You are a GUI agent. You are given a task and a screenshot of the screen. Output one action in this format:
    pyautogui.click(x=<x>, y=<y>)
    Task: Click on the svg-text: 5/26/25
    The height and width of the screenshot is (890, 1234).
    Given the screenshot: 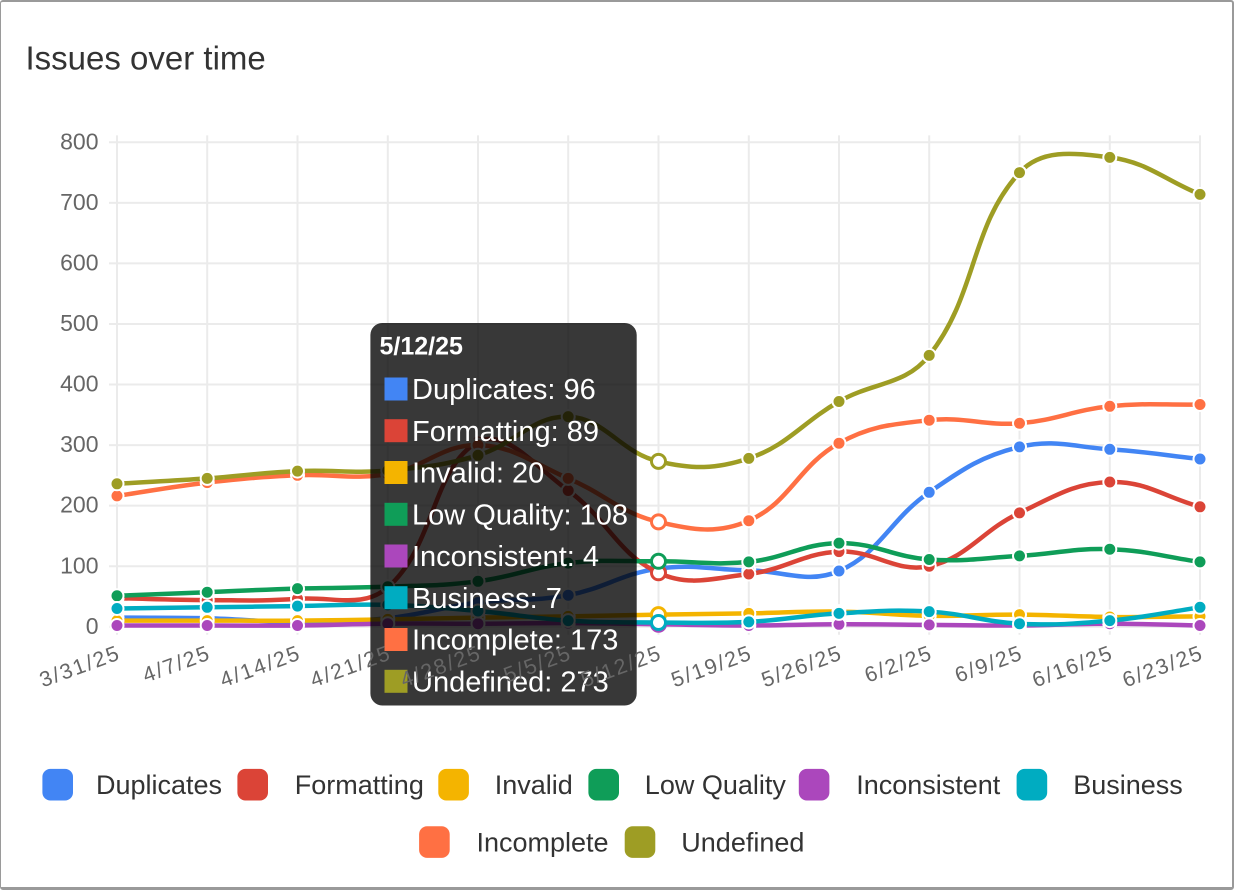 What is the action you would take?
    pyautogui.click(x=801, y=666)
    